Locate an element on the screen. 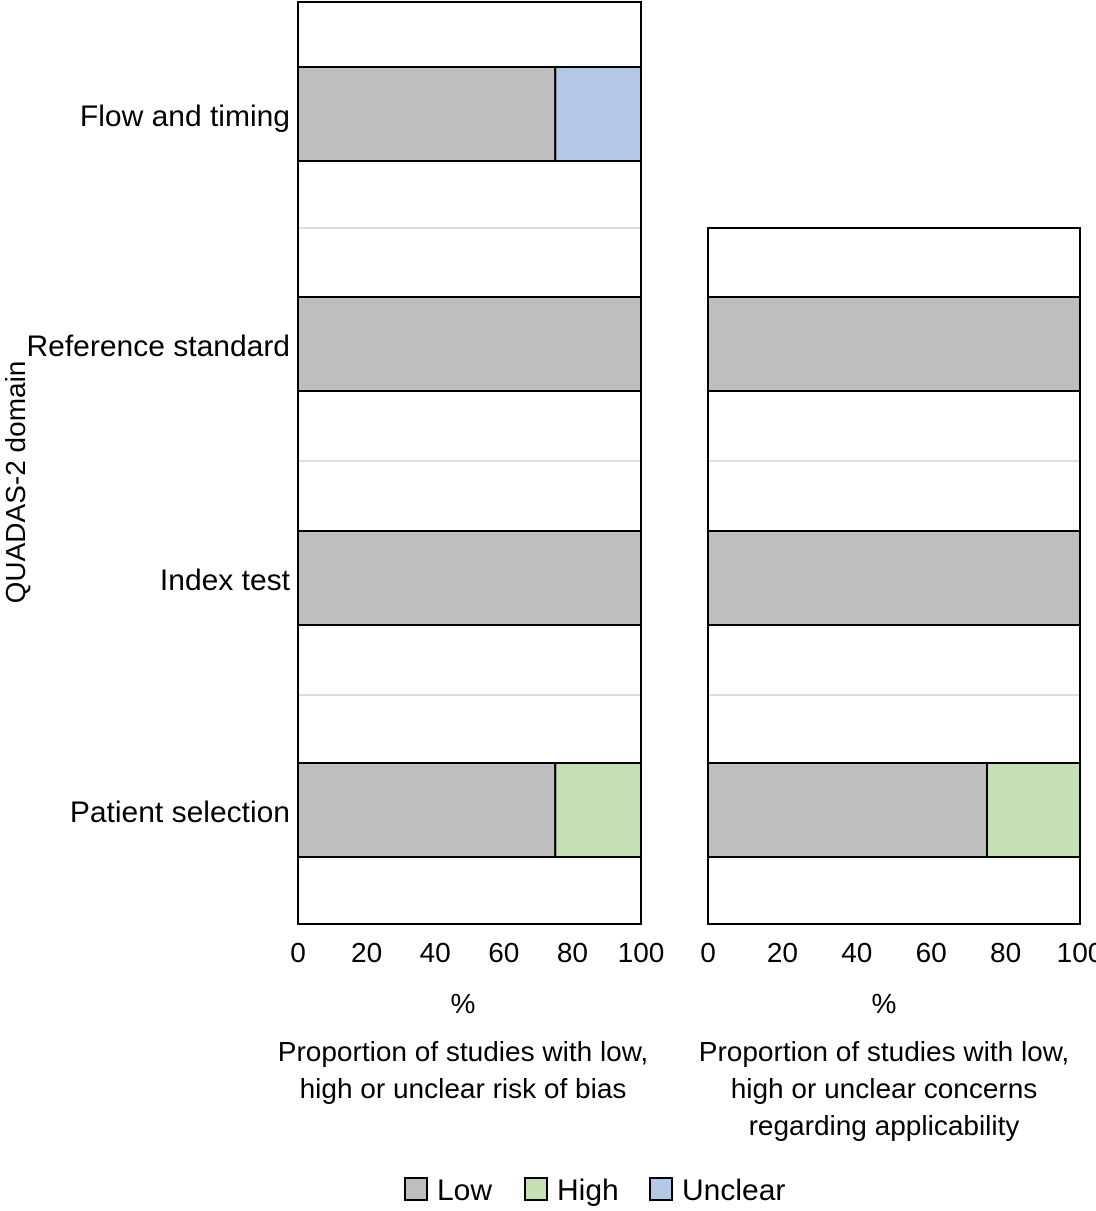 The image size is (1096, 1211). legend-label-unclear: Unclear is located at coordinates (733, 1190).